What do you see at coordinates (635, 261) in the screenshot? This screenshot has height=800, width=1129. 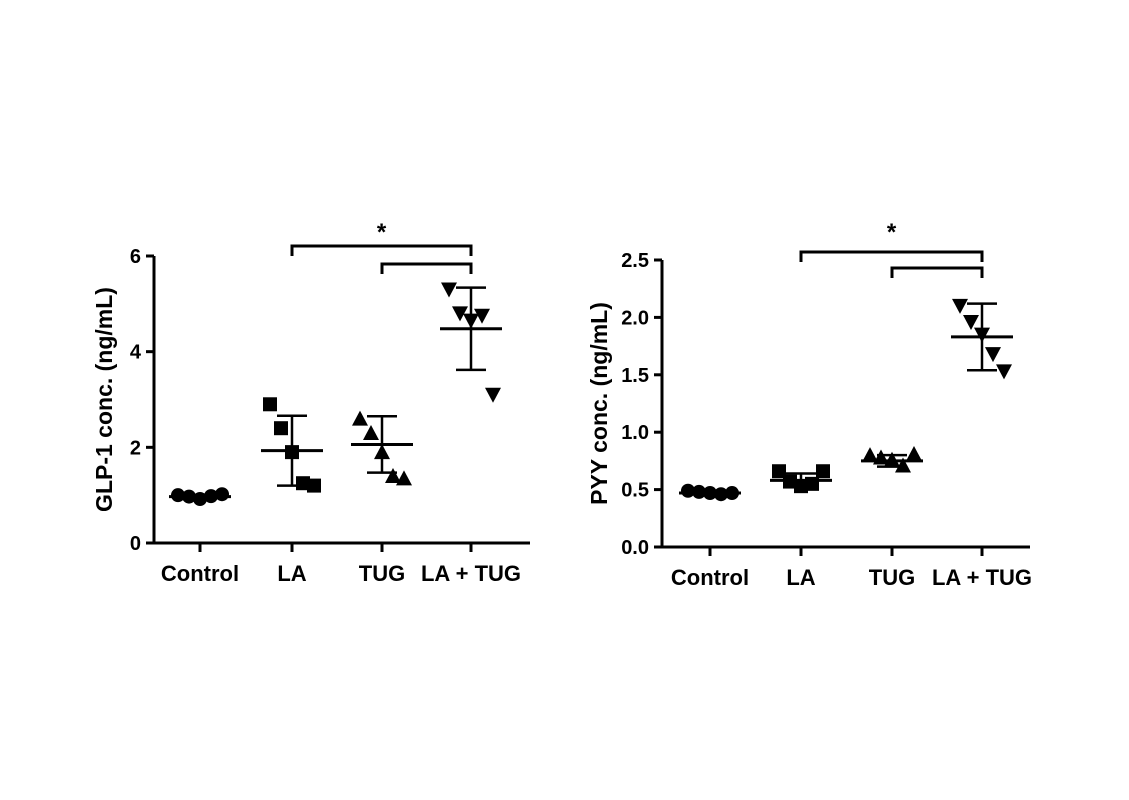 I see `y-tick-label: 2.5` at bounding box center [635, 261].